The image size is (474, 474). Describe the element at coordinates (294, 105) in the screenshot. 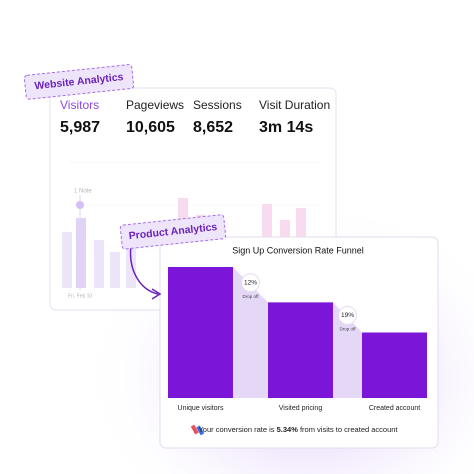

I see `metric-label: Visit Duration` at that location.